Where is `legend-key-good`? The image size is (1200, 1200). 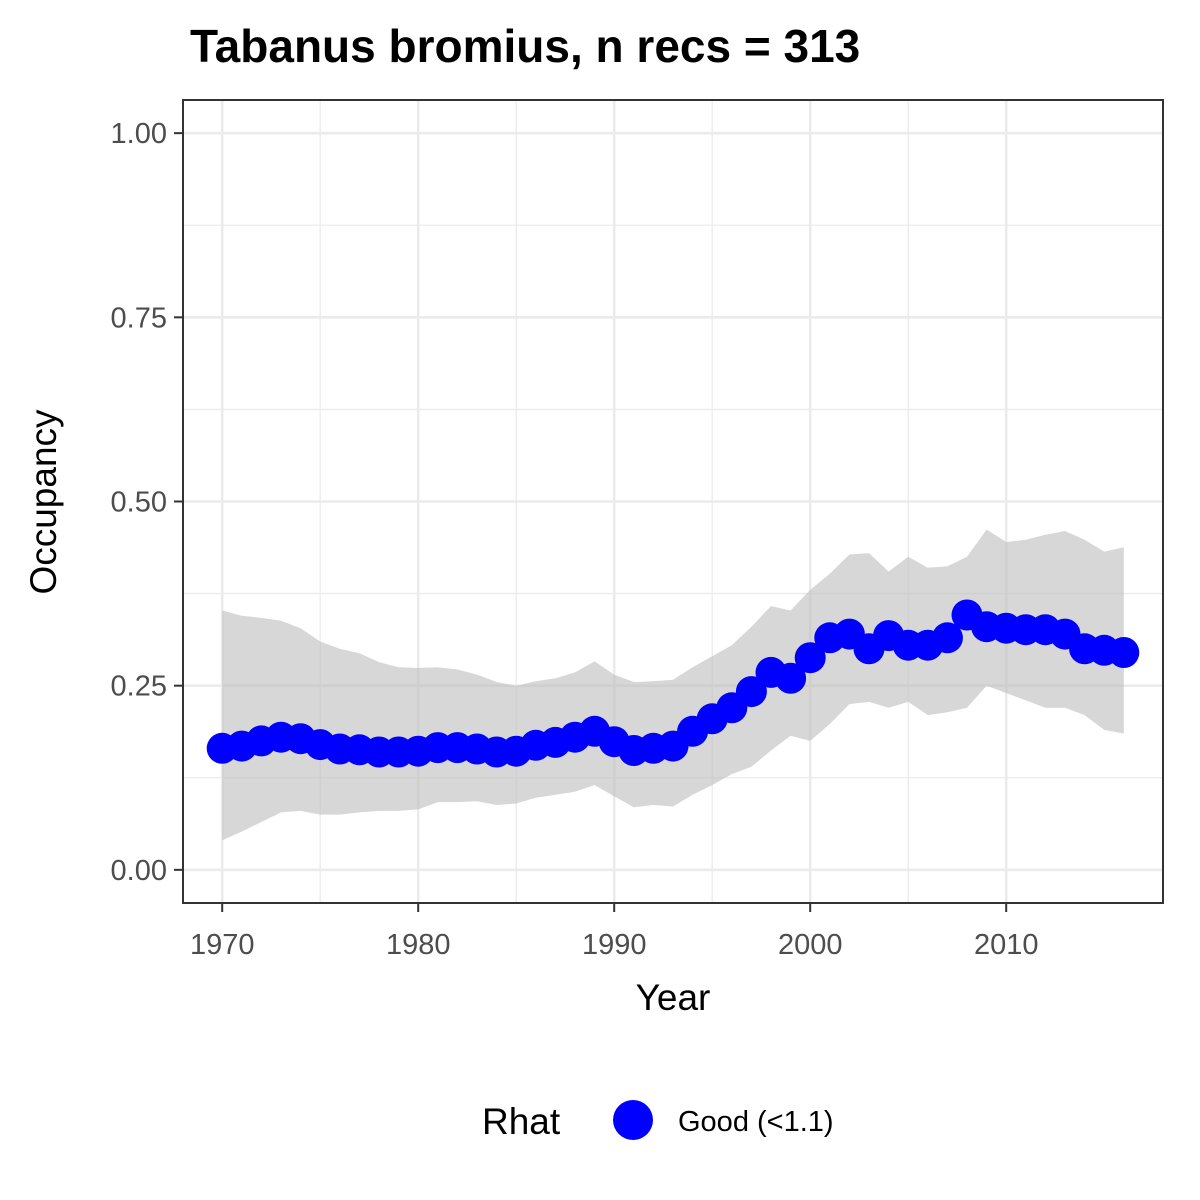
legend-key-good is located at coordinates (633, 1120).